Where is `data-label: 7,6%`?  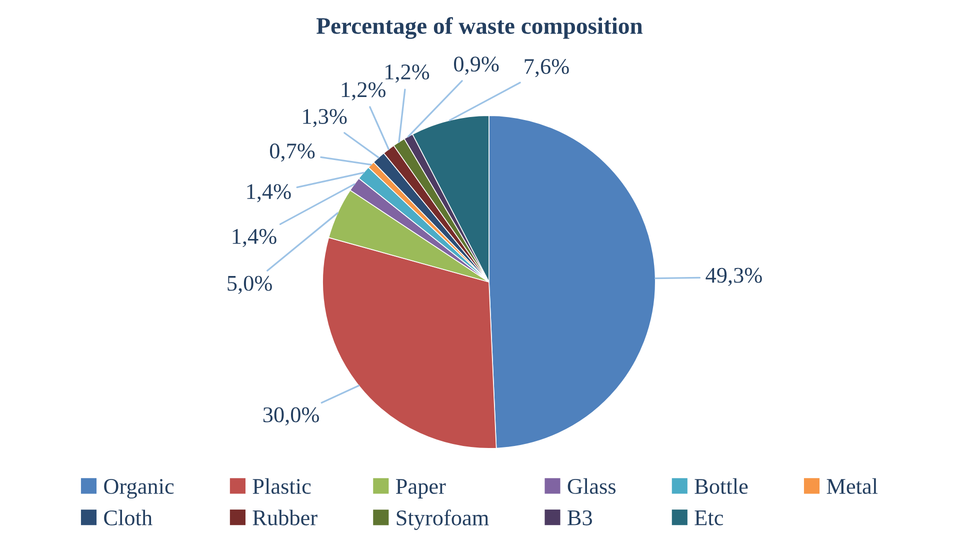 data-label: 7,6% is located at coordinates (546, 68).